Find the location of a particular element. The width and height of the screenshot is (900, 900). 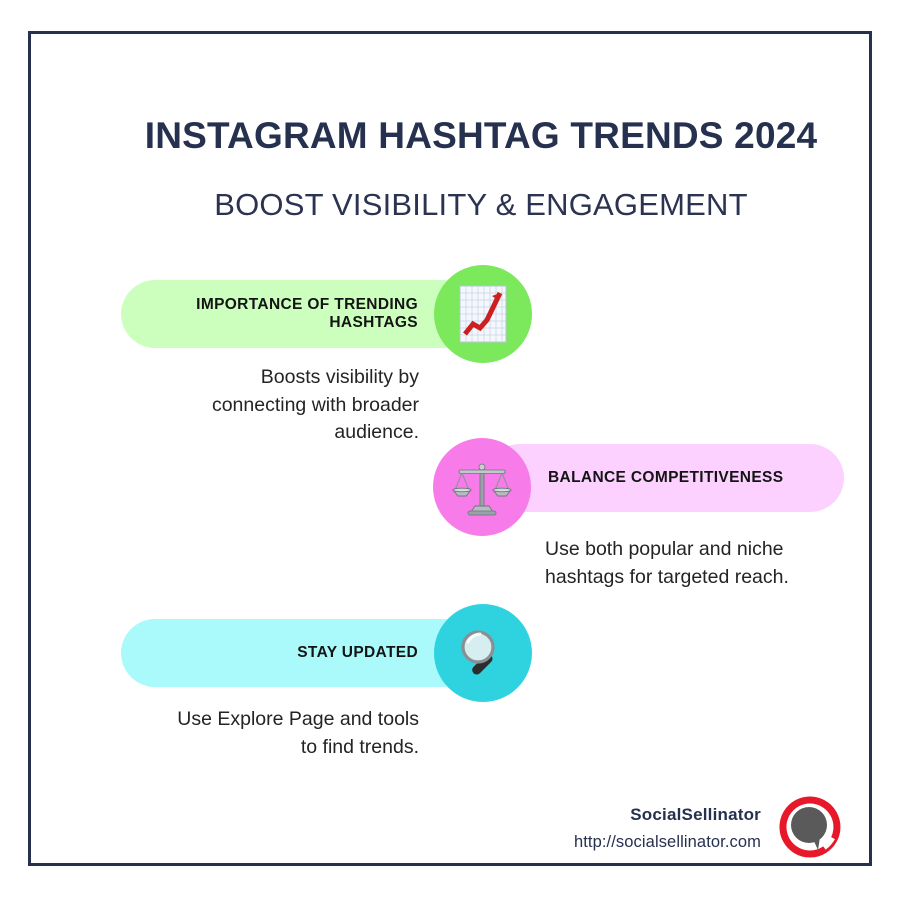

section-badge-balance-competitiveness is located at coordinates (482, 487).